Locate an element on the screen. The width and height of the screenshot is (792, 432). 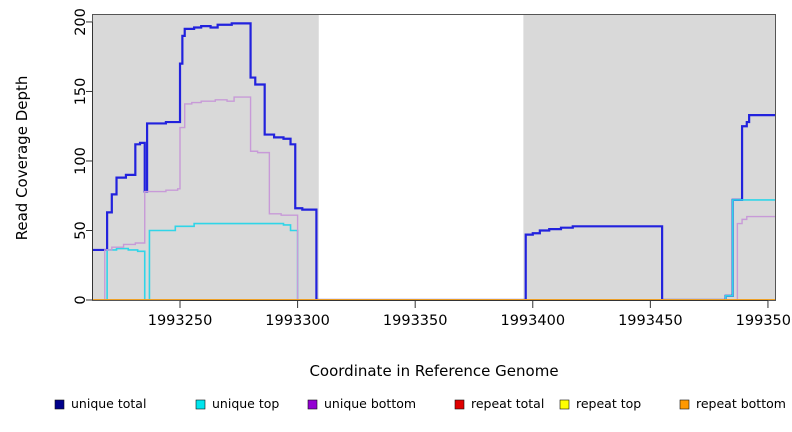
x-tick-label: 1993350 is located at coordinates (415, 321).